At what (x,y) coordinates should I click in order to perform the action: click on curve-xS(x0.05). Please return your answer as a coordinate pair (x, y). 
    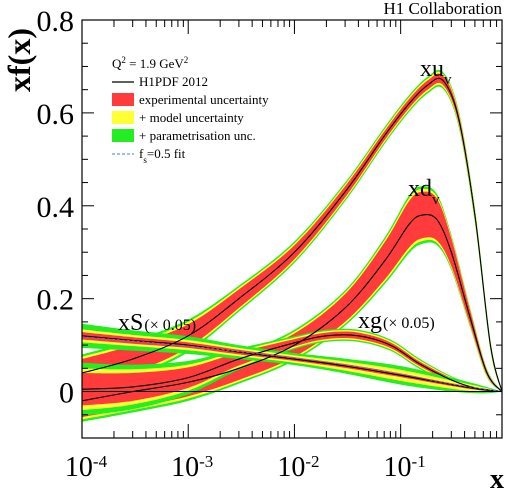
    Looking at the image, I should click on (292, 364).